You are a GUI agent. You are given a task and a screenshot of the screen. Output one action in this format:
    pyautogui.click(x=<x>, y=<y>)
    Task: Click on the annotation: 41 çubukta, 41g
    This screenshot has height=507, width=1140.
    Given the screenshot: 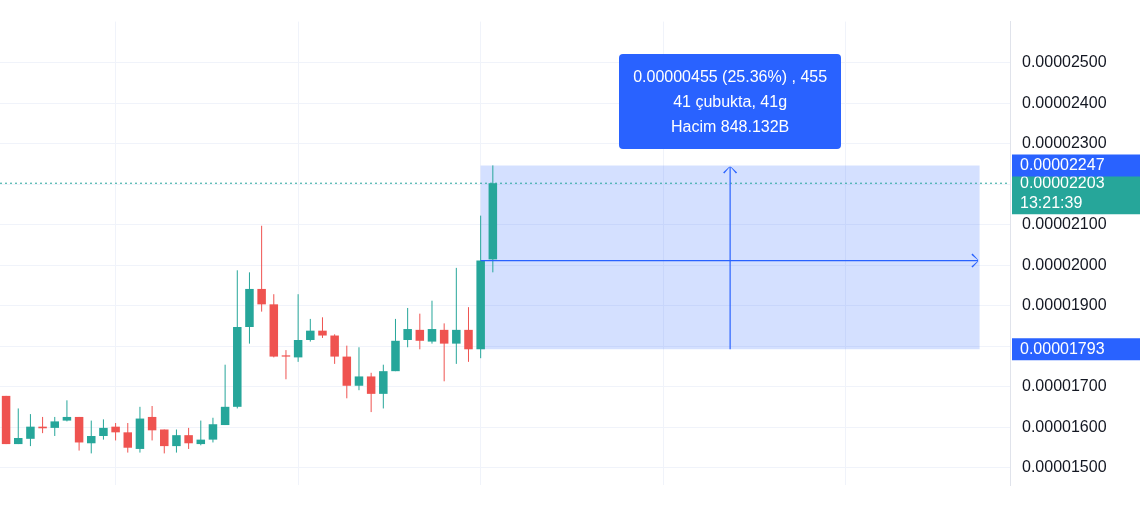 What is the action you would take?
    pyautogui.click(x=730, y=102)
    